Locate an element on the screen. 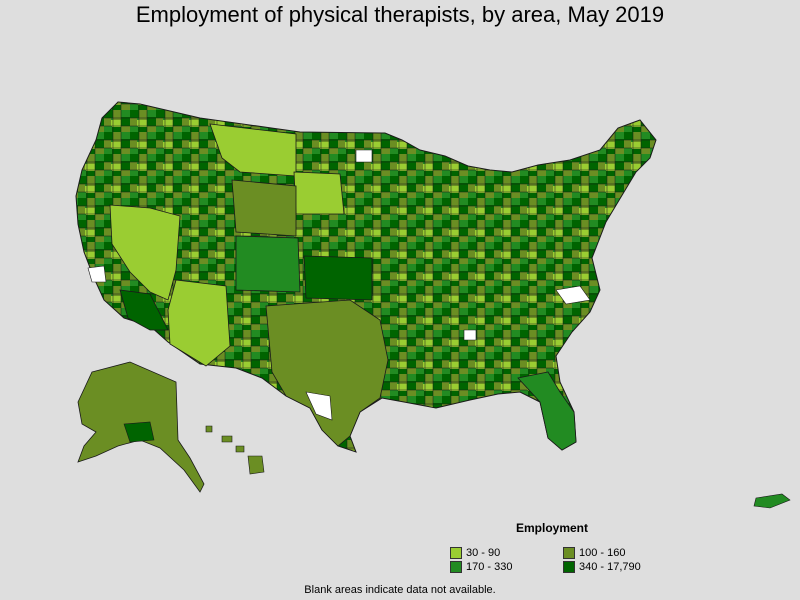  no-data-area-nd is located at coordinates (364, 156).